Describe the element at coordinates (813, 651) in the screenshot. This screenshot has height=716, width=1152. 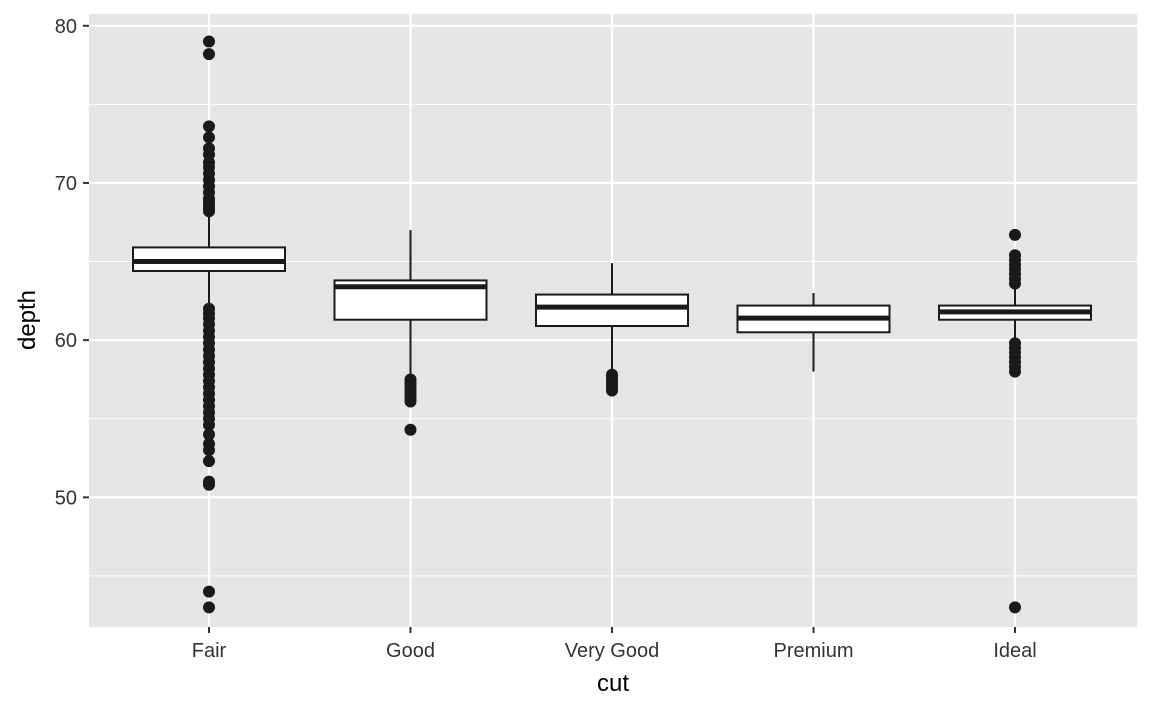
I see `x-tick-label: Premium` at that location.